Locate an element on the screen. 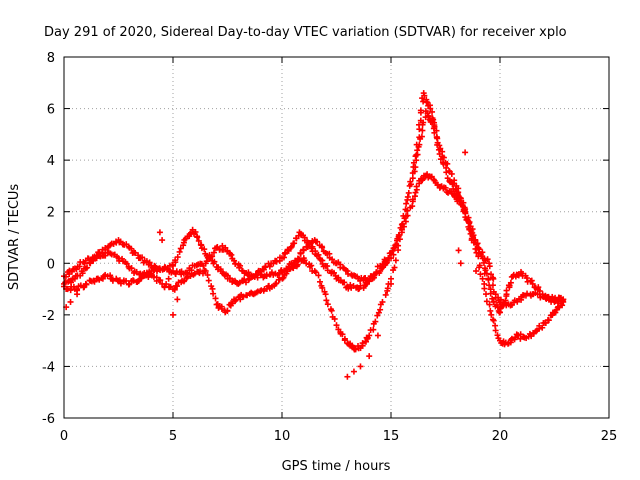 The image size is (640, 480). y-axis-label: SDTVAR / TECUs is located at coordinates (14, 237).